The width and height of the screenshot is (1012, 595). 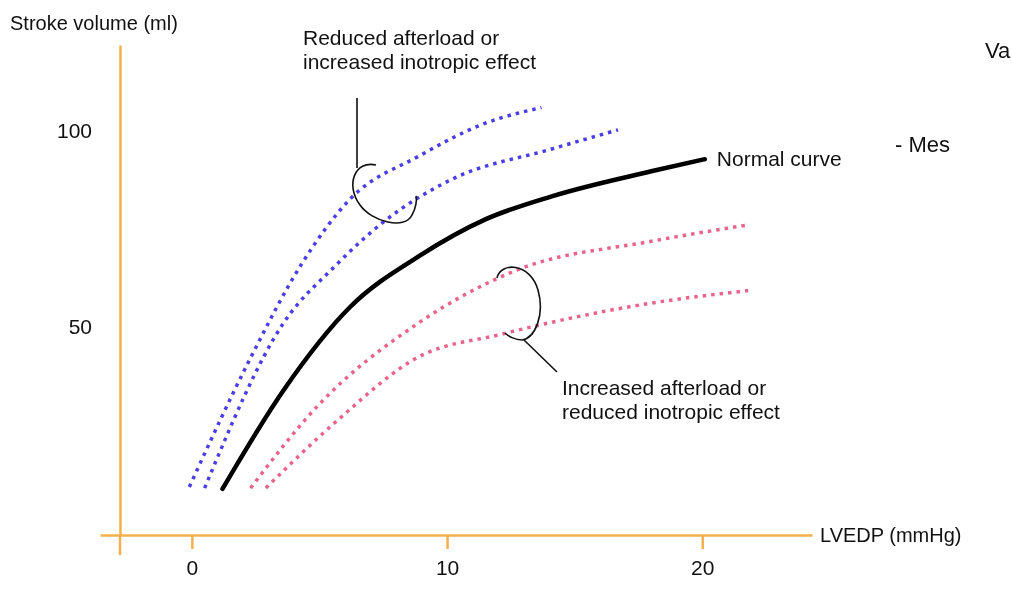 I want to click on annotation: Reduced afterload or increased inotropic effect, so click(x=420, y=50).